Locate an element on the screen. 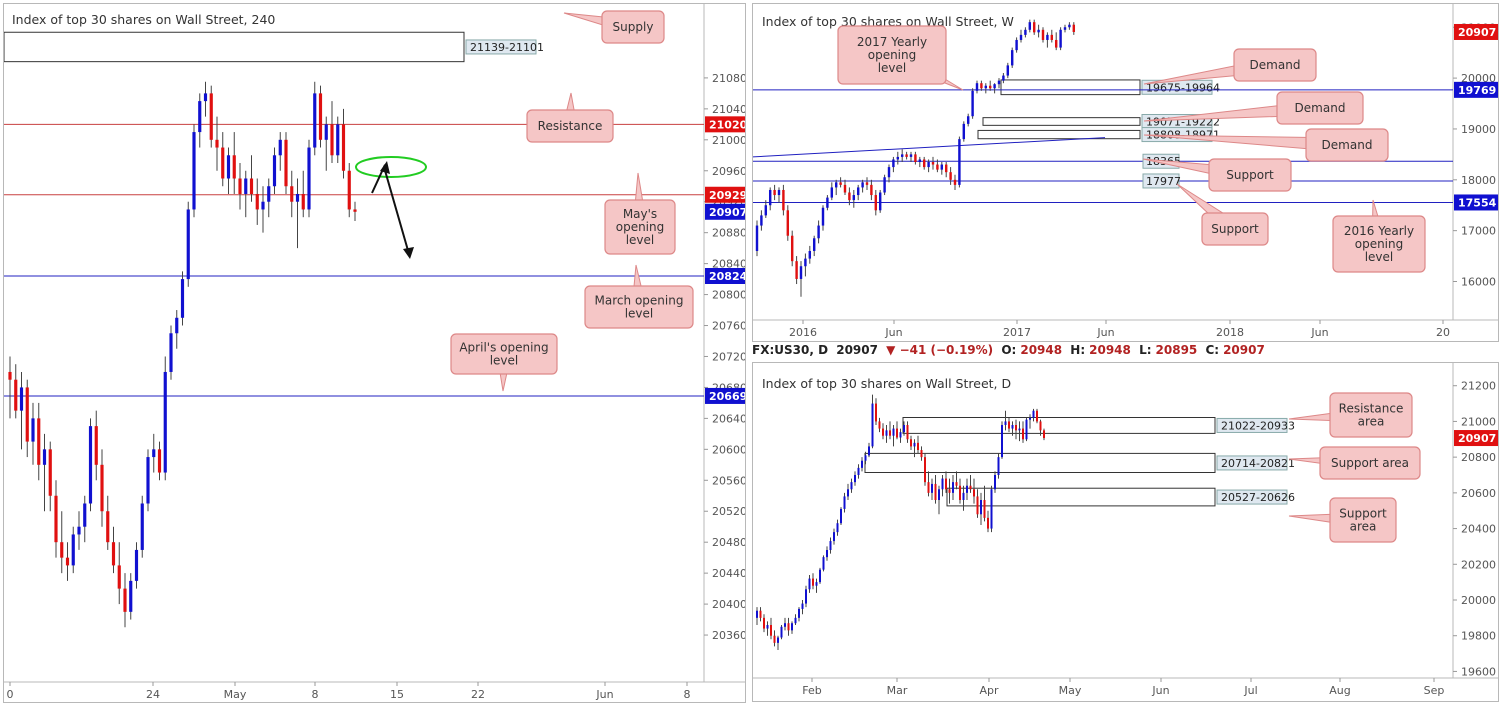 The width and height of the screenshot is (1501, 704). y-tick-label: 21000 is located at coordinates (1478, 421).